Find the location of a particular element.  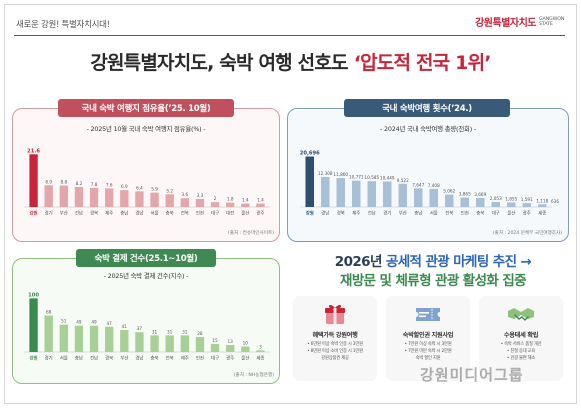

promo-card-title: 혜택가득 강원여행 is located at coordinates (335, 335).